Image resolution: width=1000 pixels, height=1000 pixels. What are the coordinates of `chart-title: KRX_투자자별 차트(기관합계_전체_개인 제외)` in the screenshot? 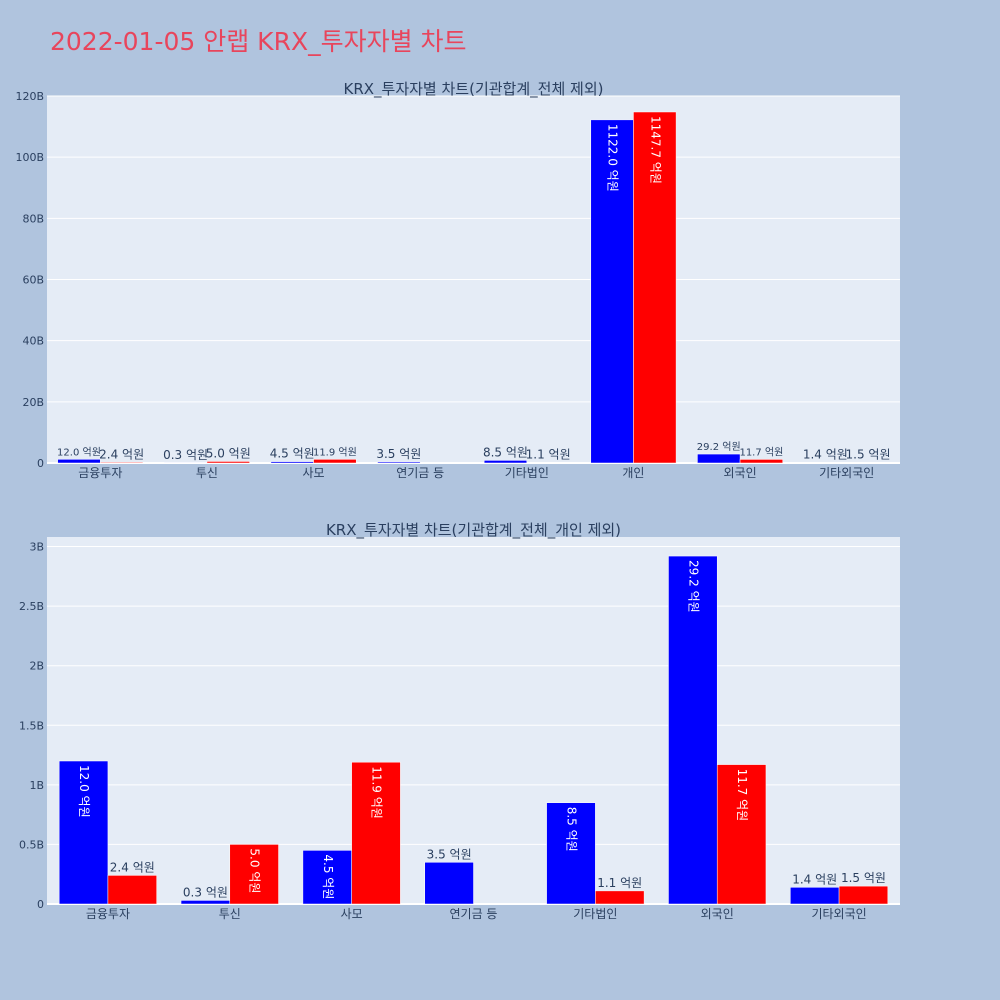 It's located at (473, 530).